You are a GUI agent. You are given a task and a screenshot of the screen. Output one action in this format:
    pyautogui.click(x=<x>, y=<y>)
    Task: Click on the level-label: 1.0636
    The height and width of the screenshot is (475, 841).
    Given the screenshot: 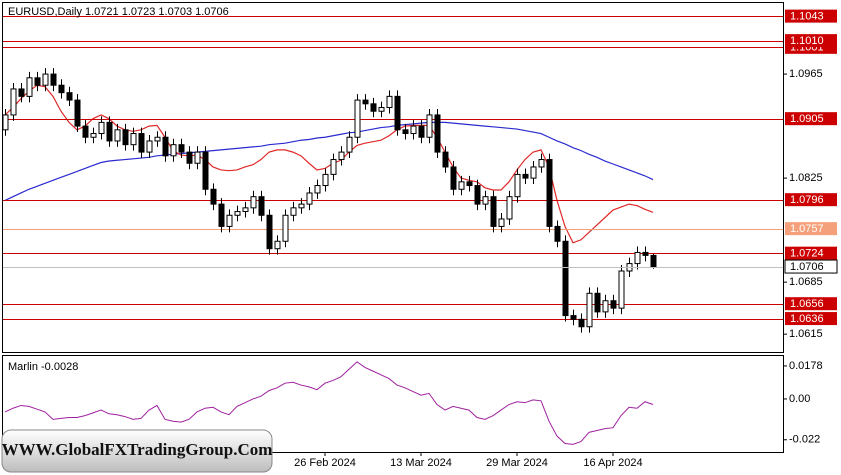 What is the action you would take?
    pyautogui.click(x=807, y=319)
    